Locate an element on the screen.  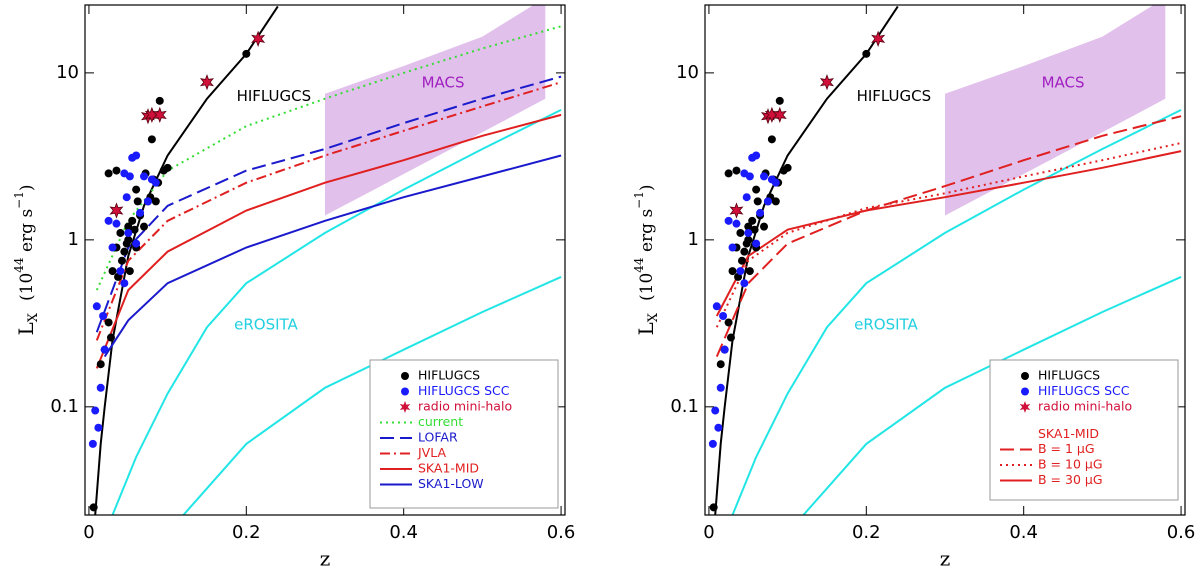
legend-label: HIFLUGCS is located at coordinates (1069, 375).